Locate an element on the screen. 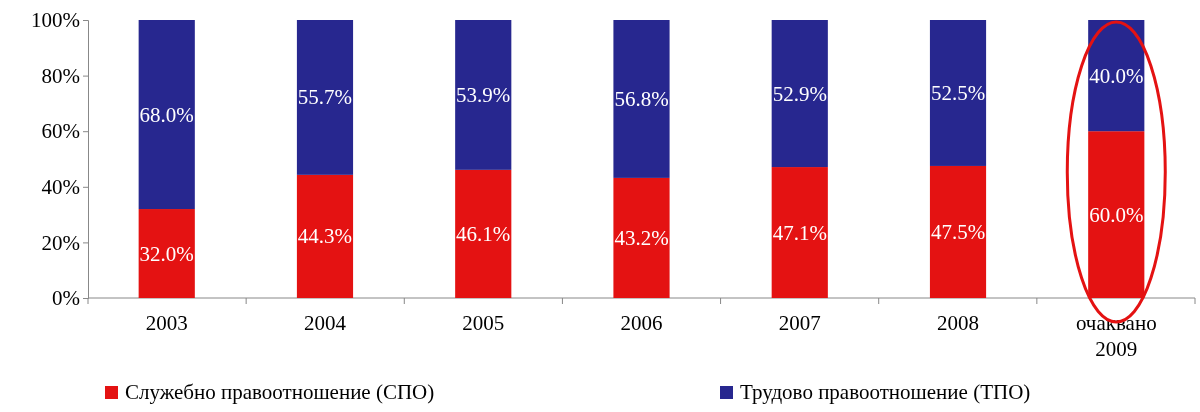 The width and height of the screenshot is (1200, 412). data-label: 55.7% is located at coordinates (325, 97).